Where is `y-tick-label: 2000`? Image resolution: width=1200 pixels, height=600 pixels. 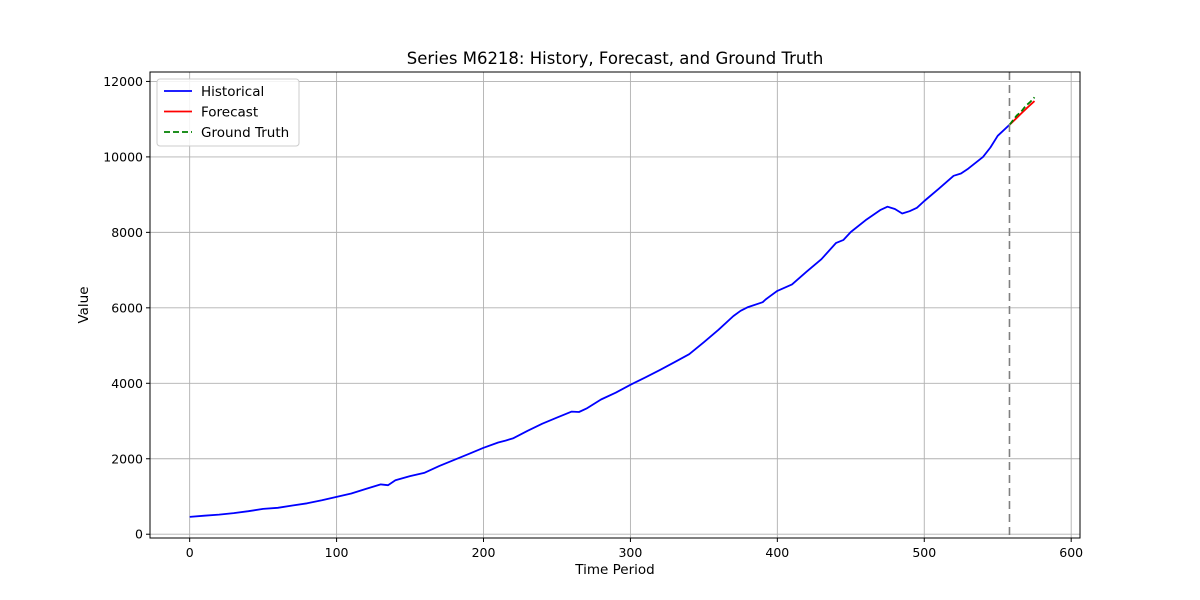
y-tick-label: 2000 is located at coordinates (127, 458).